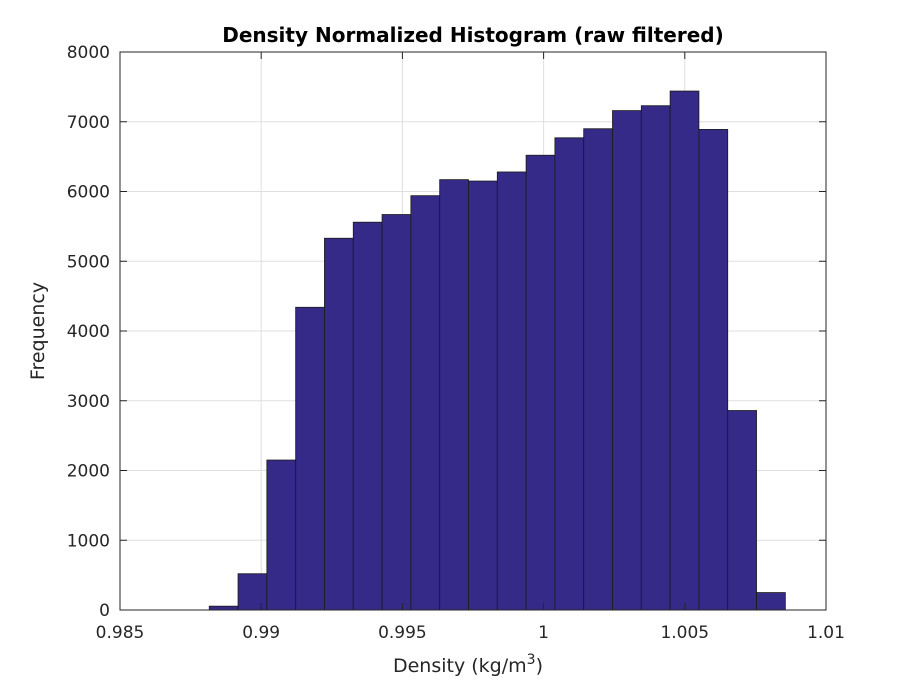 This screenshot has width=913, height=685. I want to click on x-axis-label-superscript: 3, so click(531, 660).